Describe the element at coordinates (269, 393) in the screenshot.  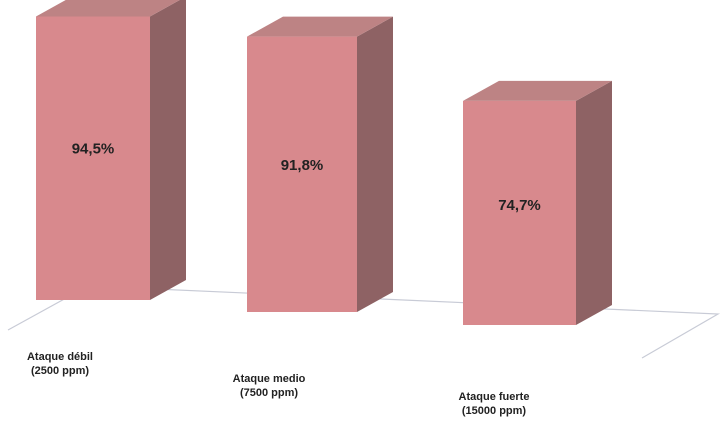
I see `category-detail-1: (7500 ppm)` at that location.